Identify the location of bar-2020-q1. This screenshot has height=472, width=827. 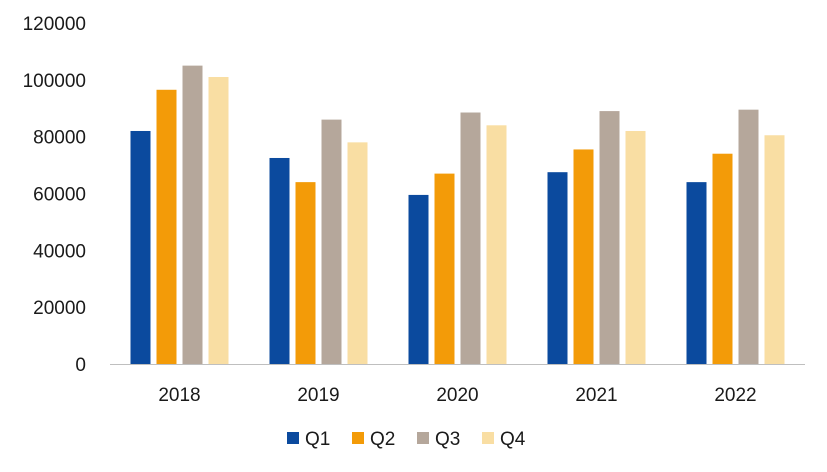
(418, 279).